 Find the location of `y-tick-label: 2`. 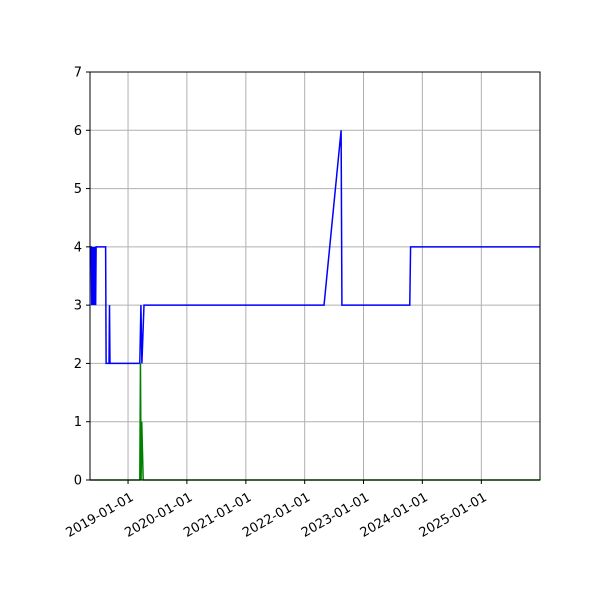

y-tick-label: 2 is located at coordinates (78, 364).